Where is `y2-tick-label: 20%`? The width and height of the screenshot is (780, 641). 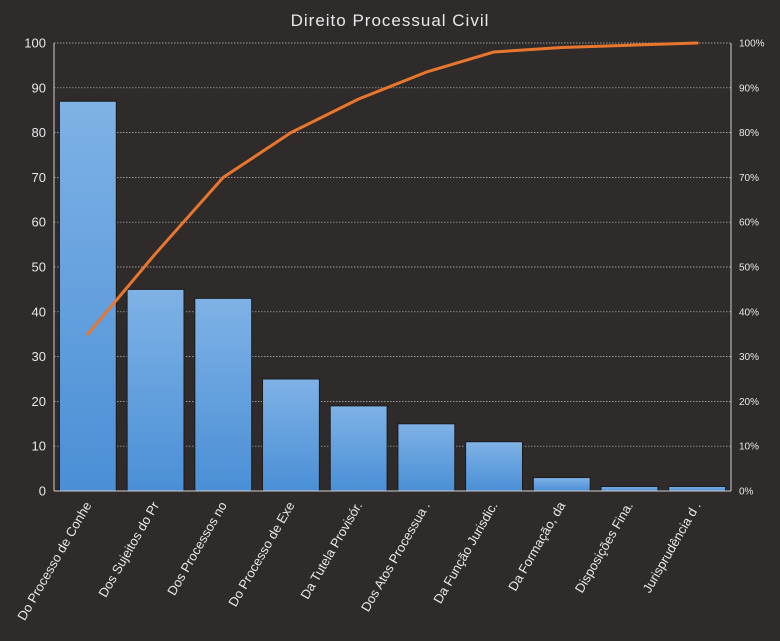
y2-tick-label: 20% is located at coordinates (749, 402).